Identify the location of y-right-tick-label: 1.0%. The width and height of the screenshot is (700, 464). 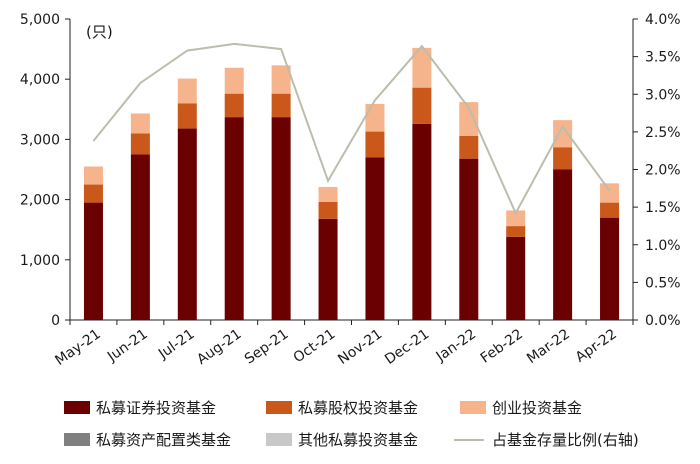
(663, 246).